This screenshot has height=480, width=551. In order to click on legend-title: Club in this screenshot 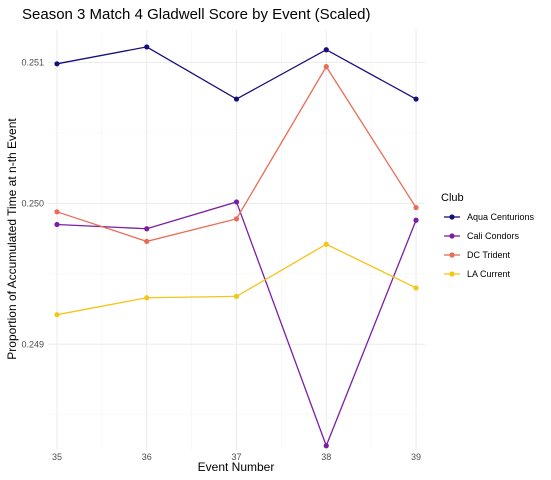, I will do `click(452, 198)`.